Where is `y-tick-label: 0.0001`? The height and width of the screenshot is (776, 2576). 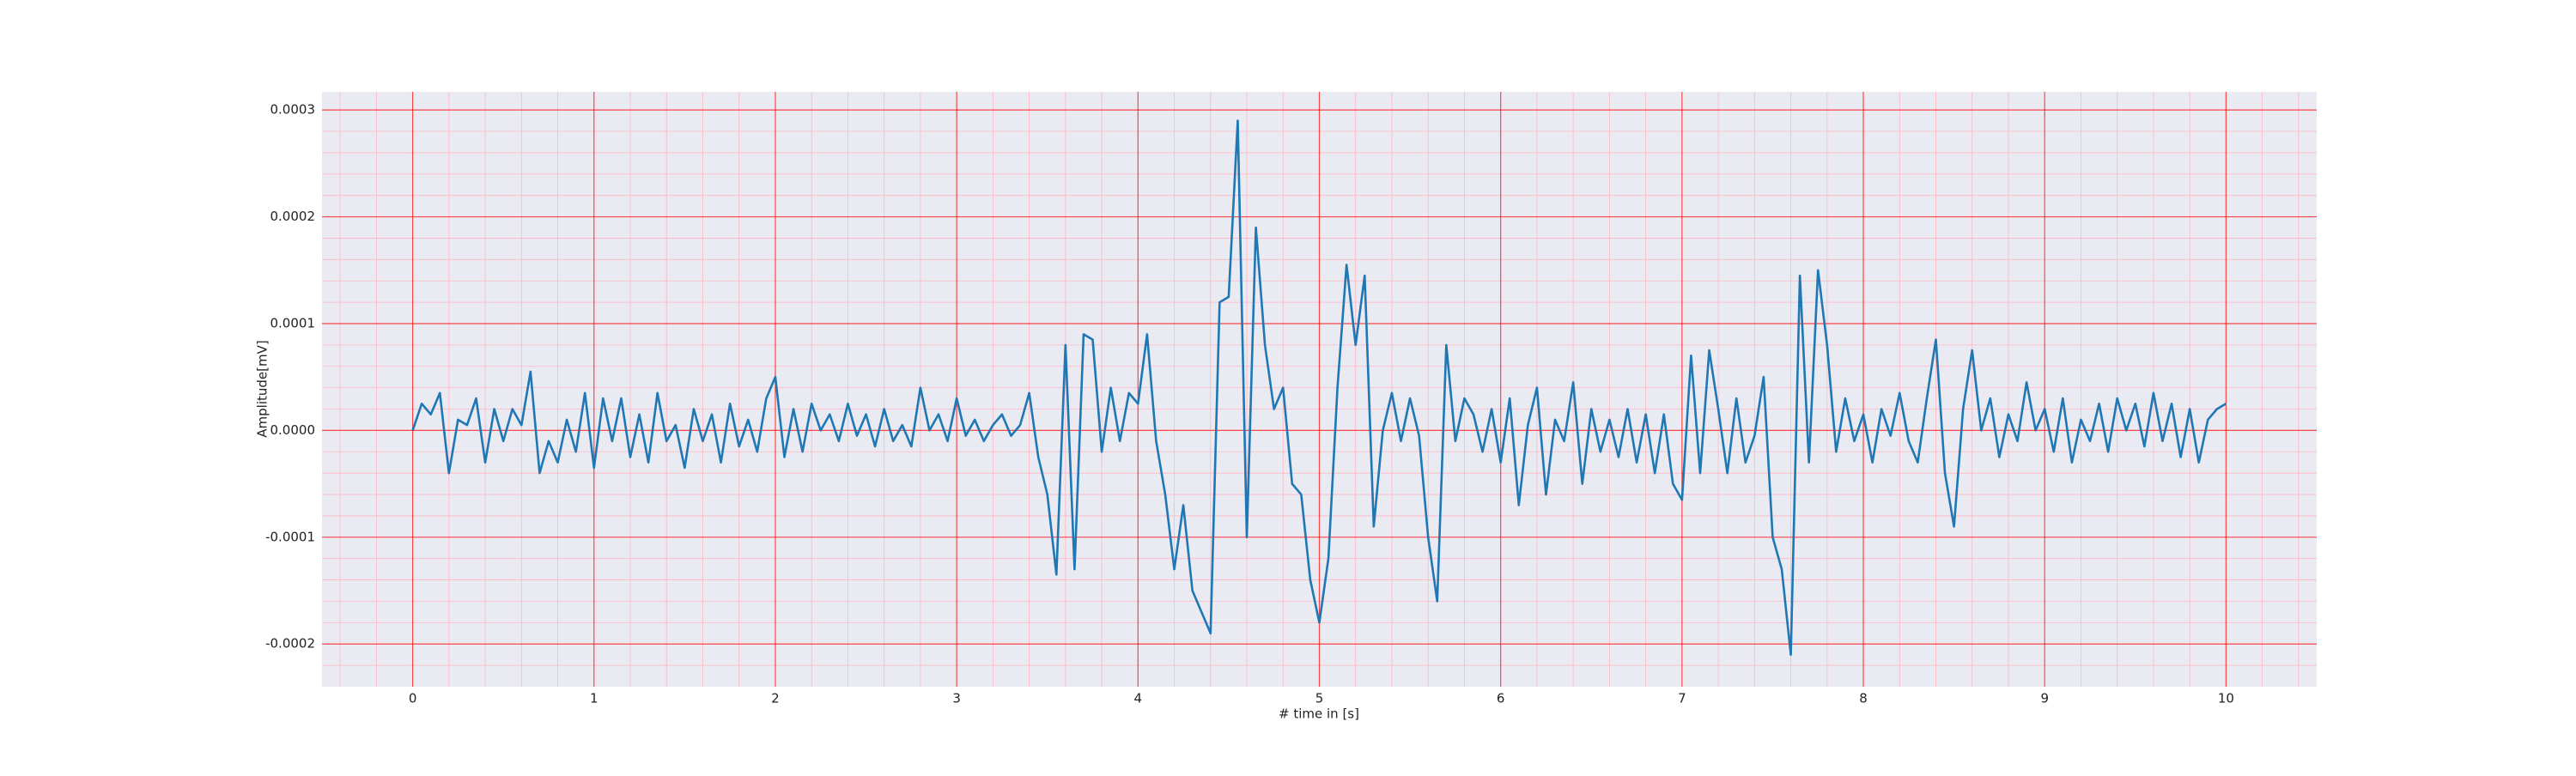 y-tick-label: 0.0001 is located at coordinates (293, 322).